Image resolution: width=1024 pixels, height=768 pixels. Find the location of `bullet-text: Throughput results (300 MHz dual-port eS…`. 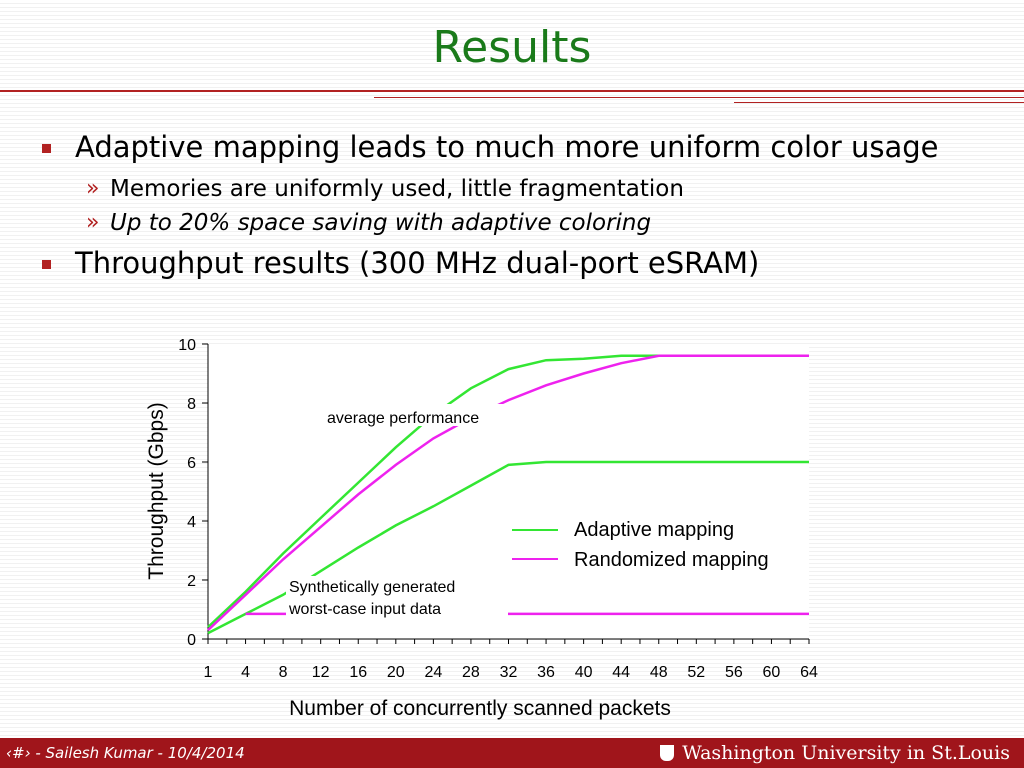

bullet-text: Throughput results (300 MHz dual-port eS… is located at coordinates (417, 263).